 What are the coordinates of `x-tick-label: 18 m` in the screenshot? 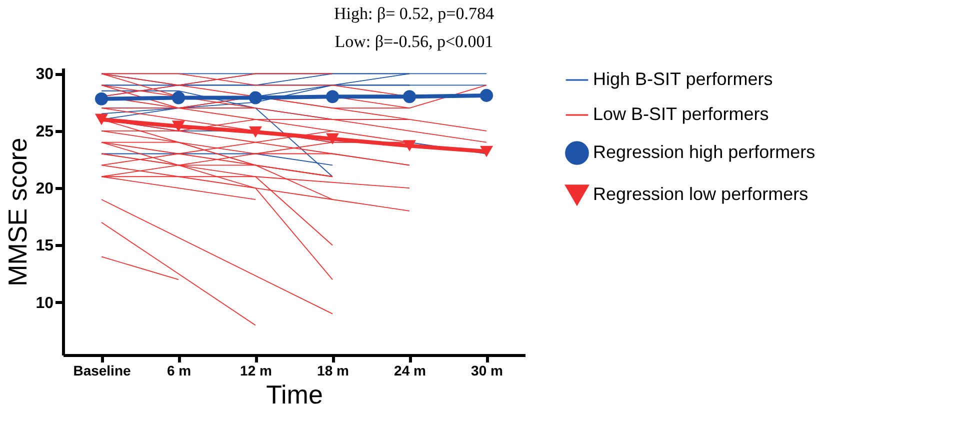 It's located at (333, 370).